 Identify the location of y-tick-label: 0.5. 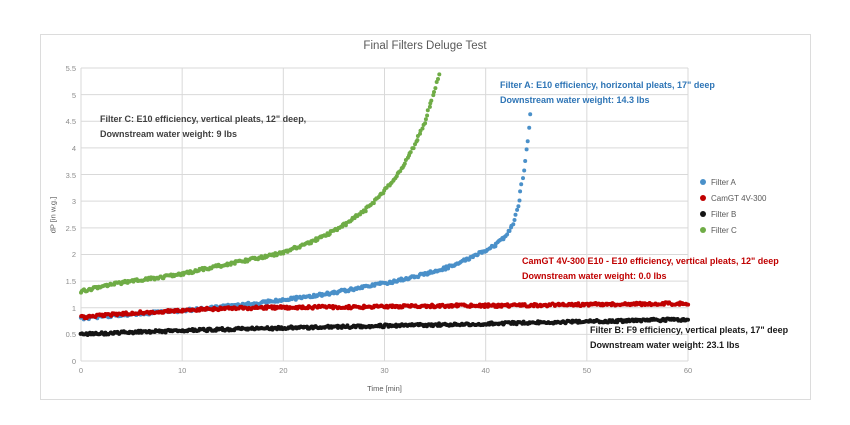
(70, 335).